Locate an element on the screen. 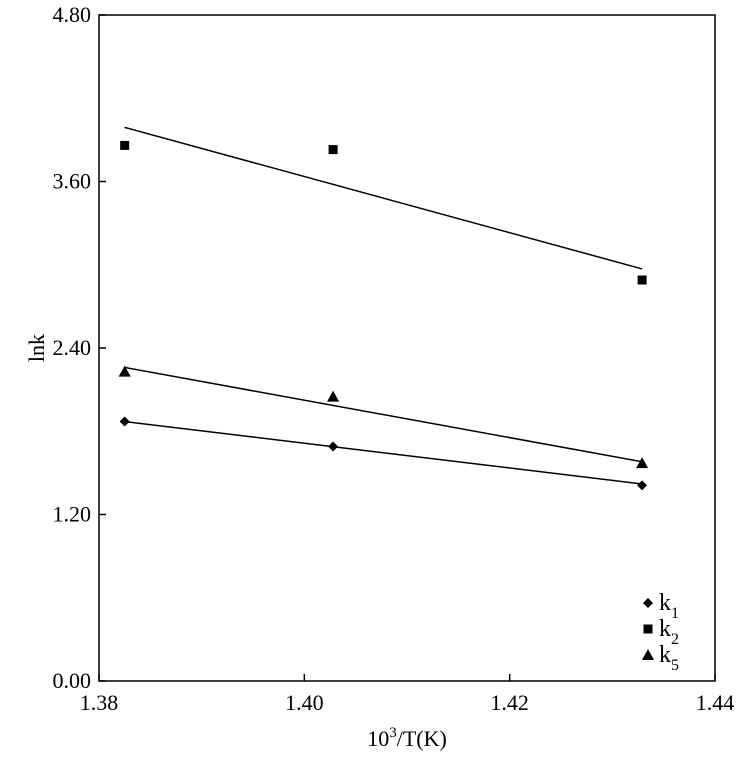  x-axis-title: 103/T(K) is located at coordinates (407, 738).